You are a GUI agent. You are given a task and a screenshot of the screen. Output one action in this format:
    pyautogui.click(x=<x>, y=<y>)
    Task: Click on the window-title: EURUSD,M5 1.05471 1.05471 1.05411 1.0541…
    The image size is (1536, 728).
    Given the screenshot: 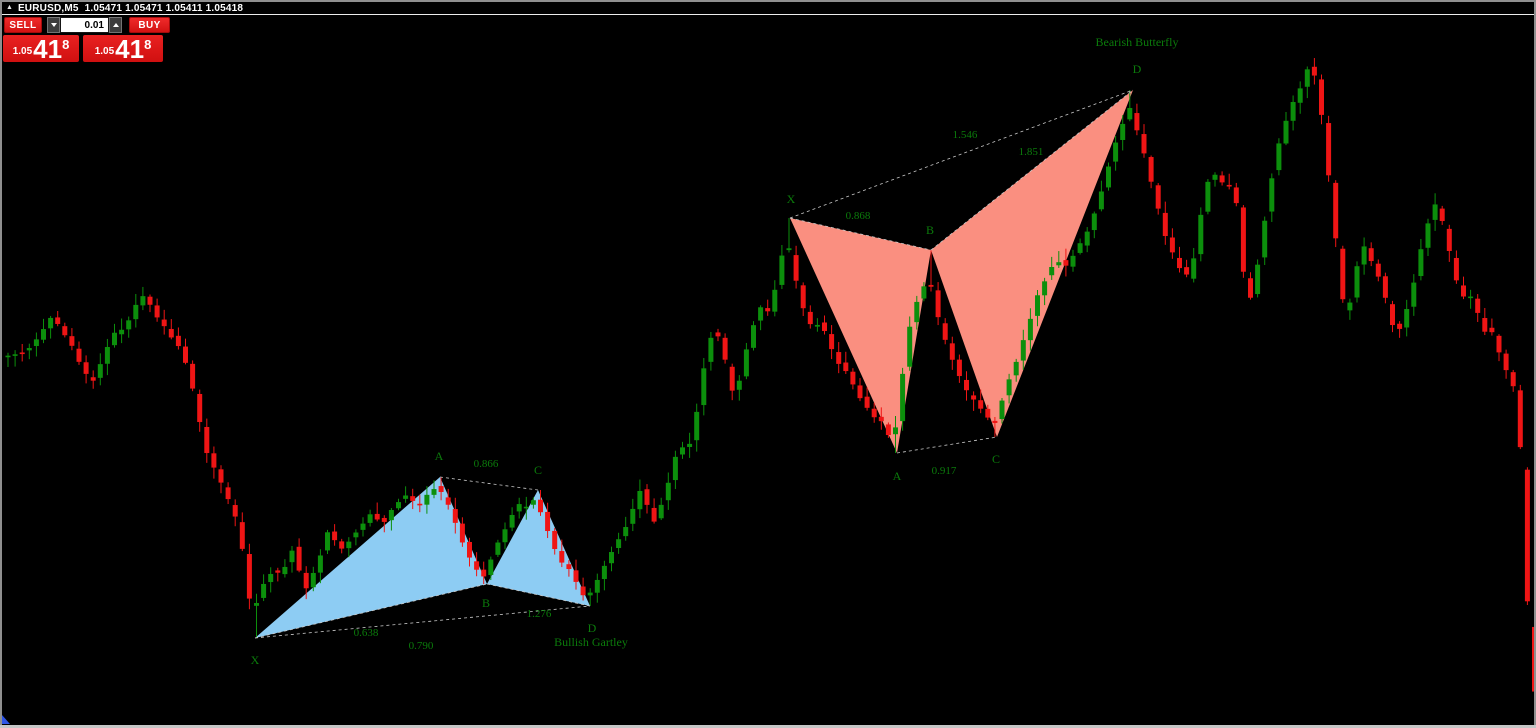 What is the action you would take?
    pyautogui.click(x=130, y=8)
    